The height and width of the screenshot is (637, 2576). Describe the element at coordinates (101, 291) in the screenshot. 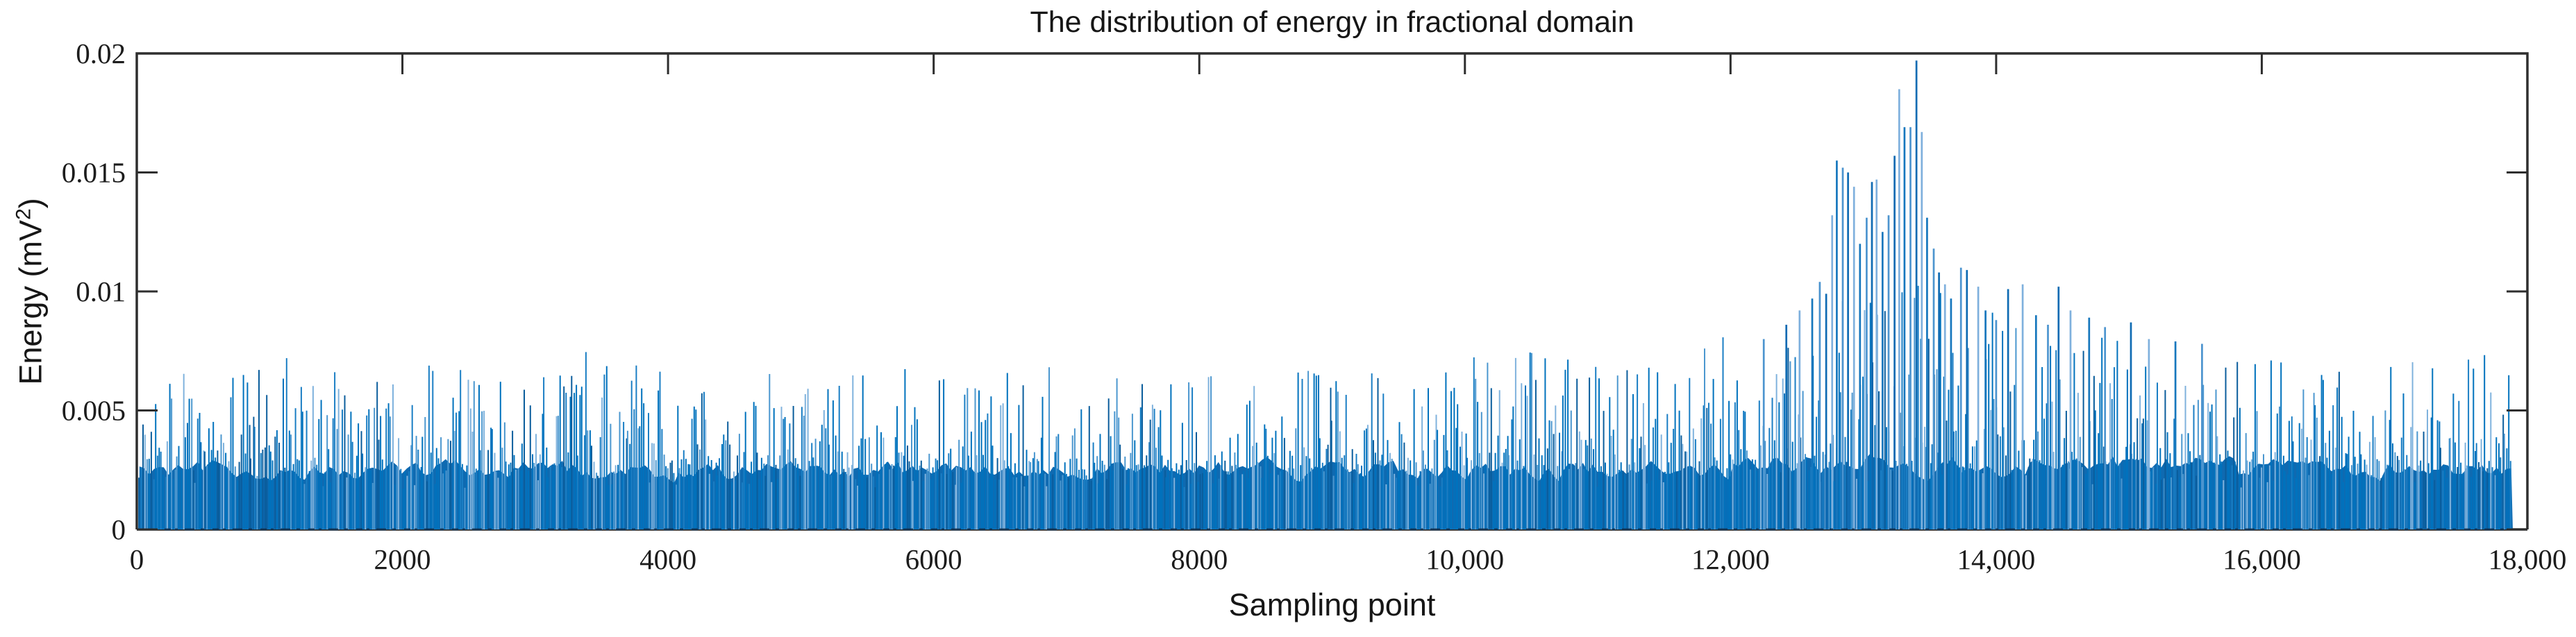

I see `y-tick-label: 0.01` at that location.